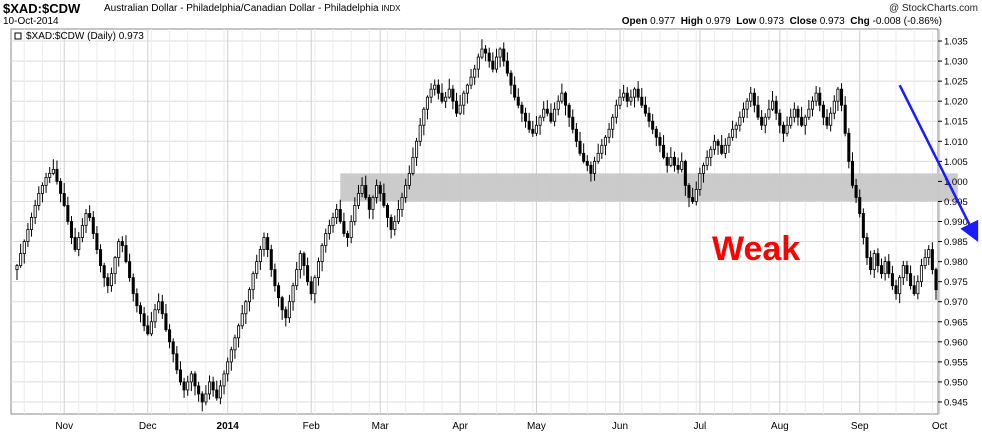 This screenshot has height=434, width=982. Describe the element at coordinates (956, 42) in the screenshot. I see `y-tick-label: 1.035` at that location.